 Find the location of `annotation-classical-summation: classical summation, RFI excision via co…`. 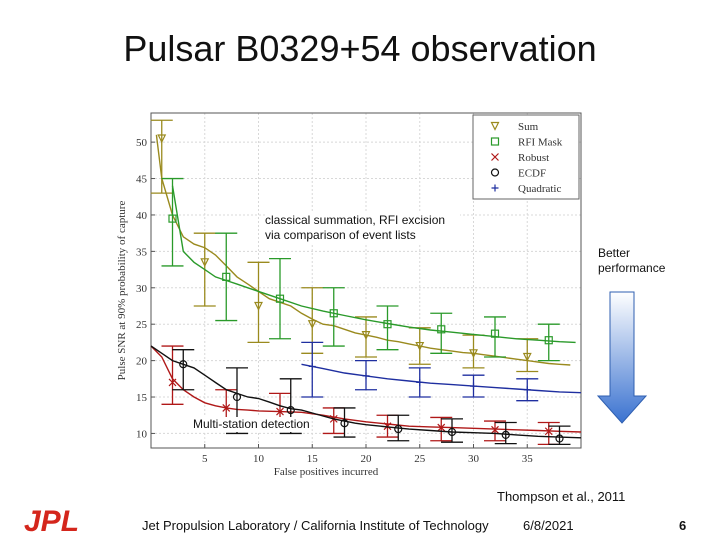

annotation-classical-summation: classical summation, RFI excision via co… is located at coordinates (362, 228).